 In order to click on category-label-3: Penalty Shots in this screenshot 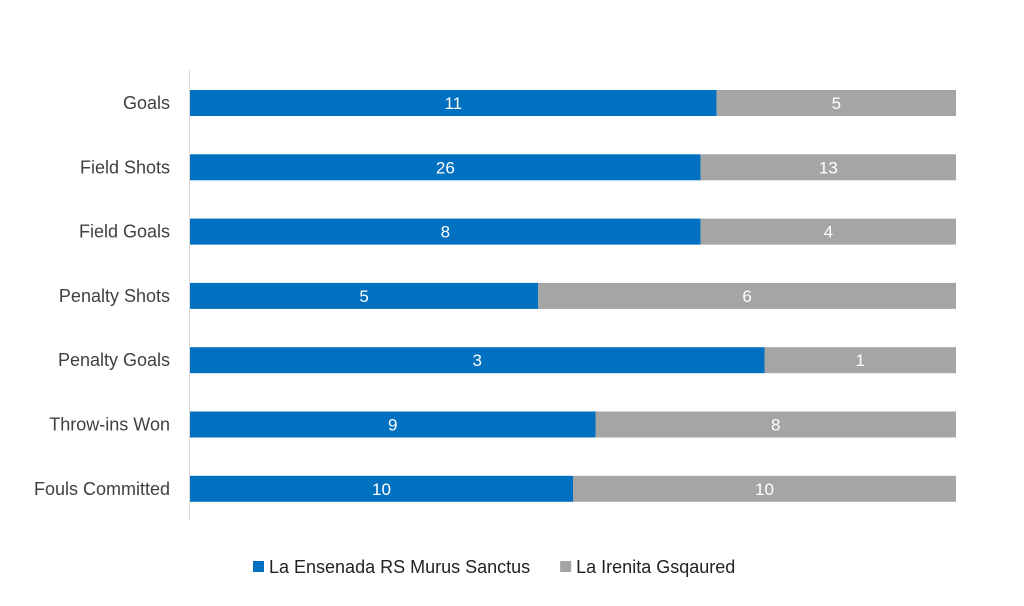, I will do `click(114, 296)`.